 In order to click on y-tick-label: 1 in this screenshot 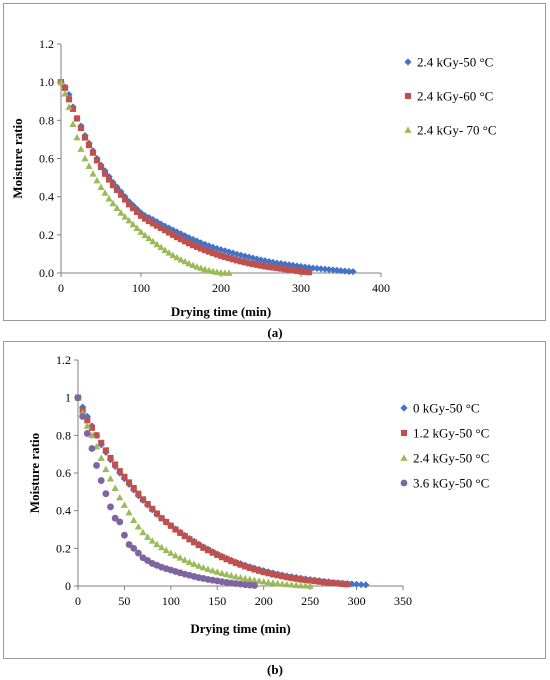, I will do `click(68, 398)`.